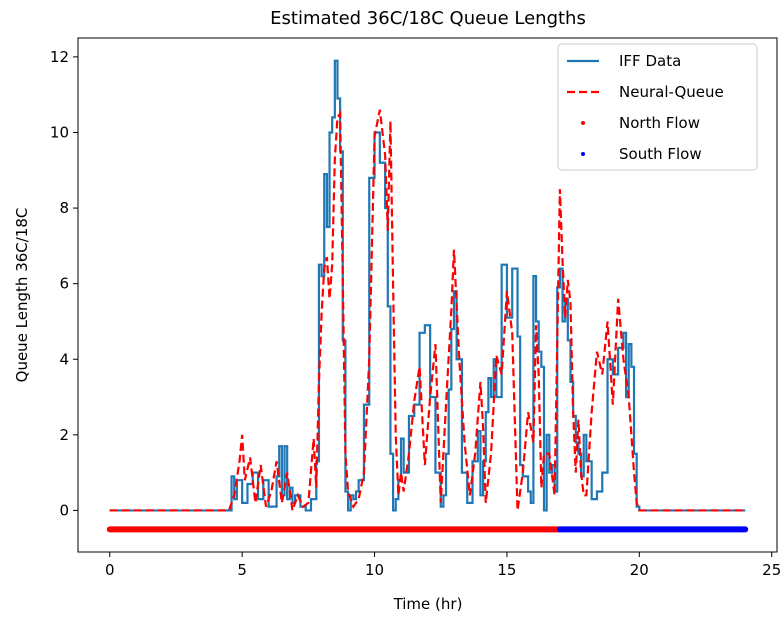  What do you see at coordinates (22, 295) in the screenshot?
I see `y-axis-label: Queue Length 36C/18C` at bounding box center [22, 295].